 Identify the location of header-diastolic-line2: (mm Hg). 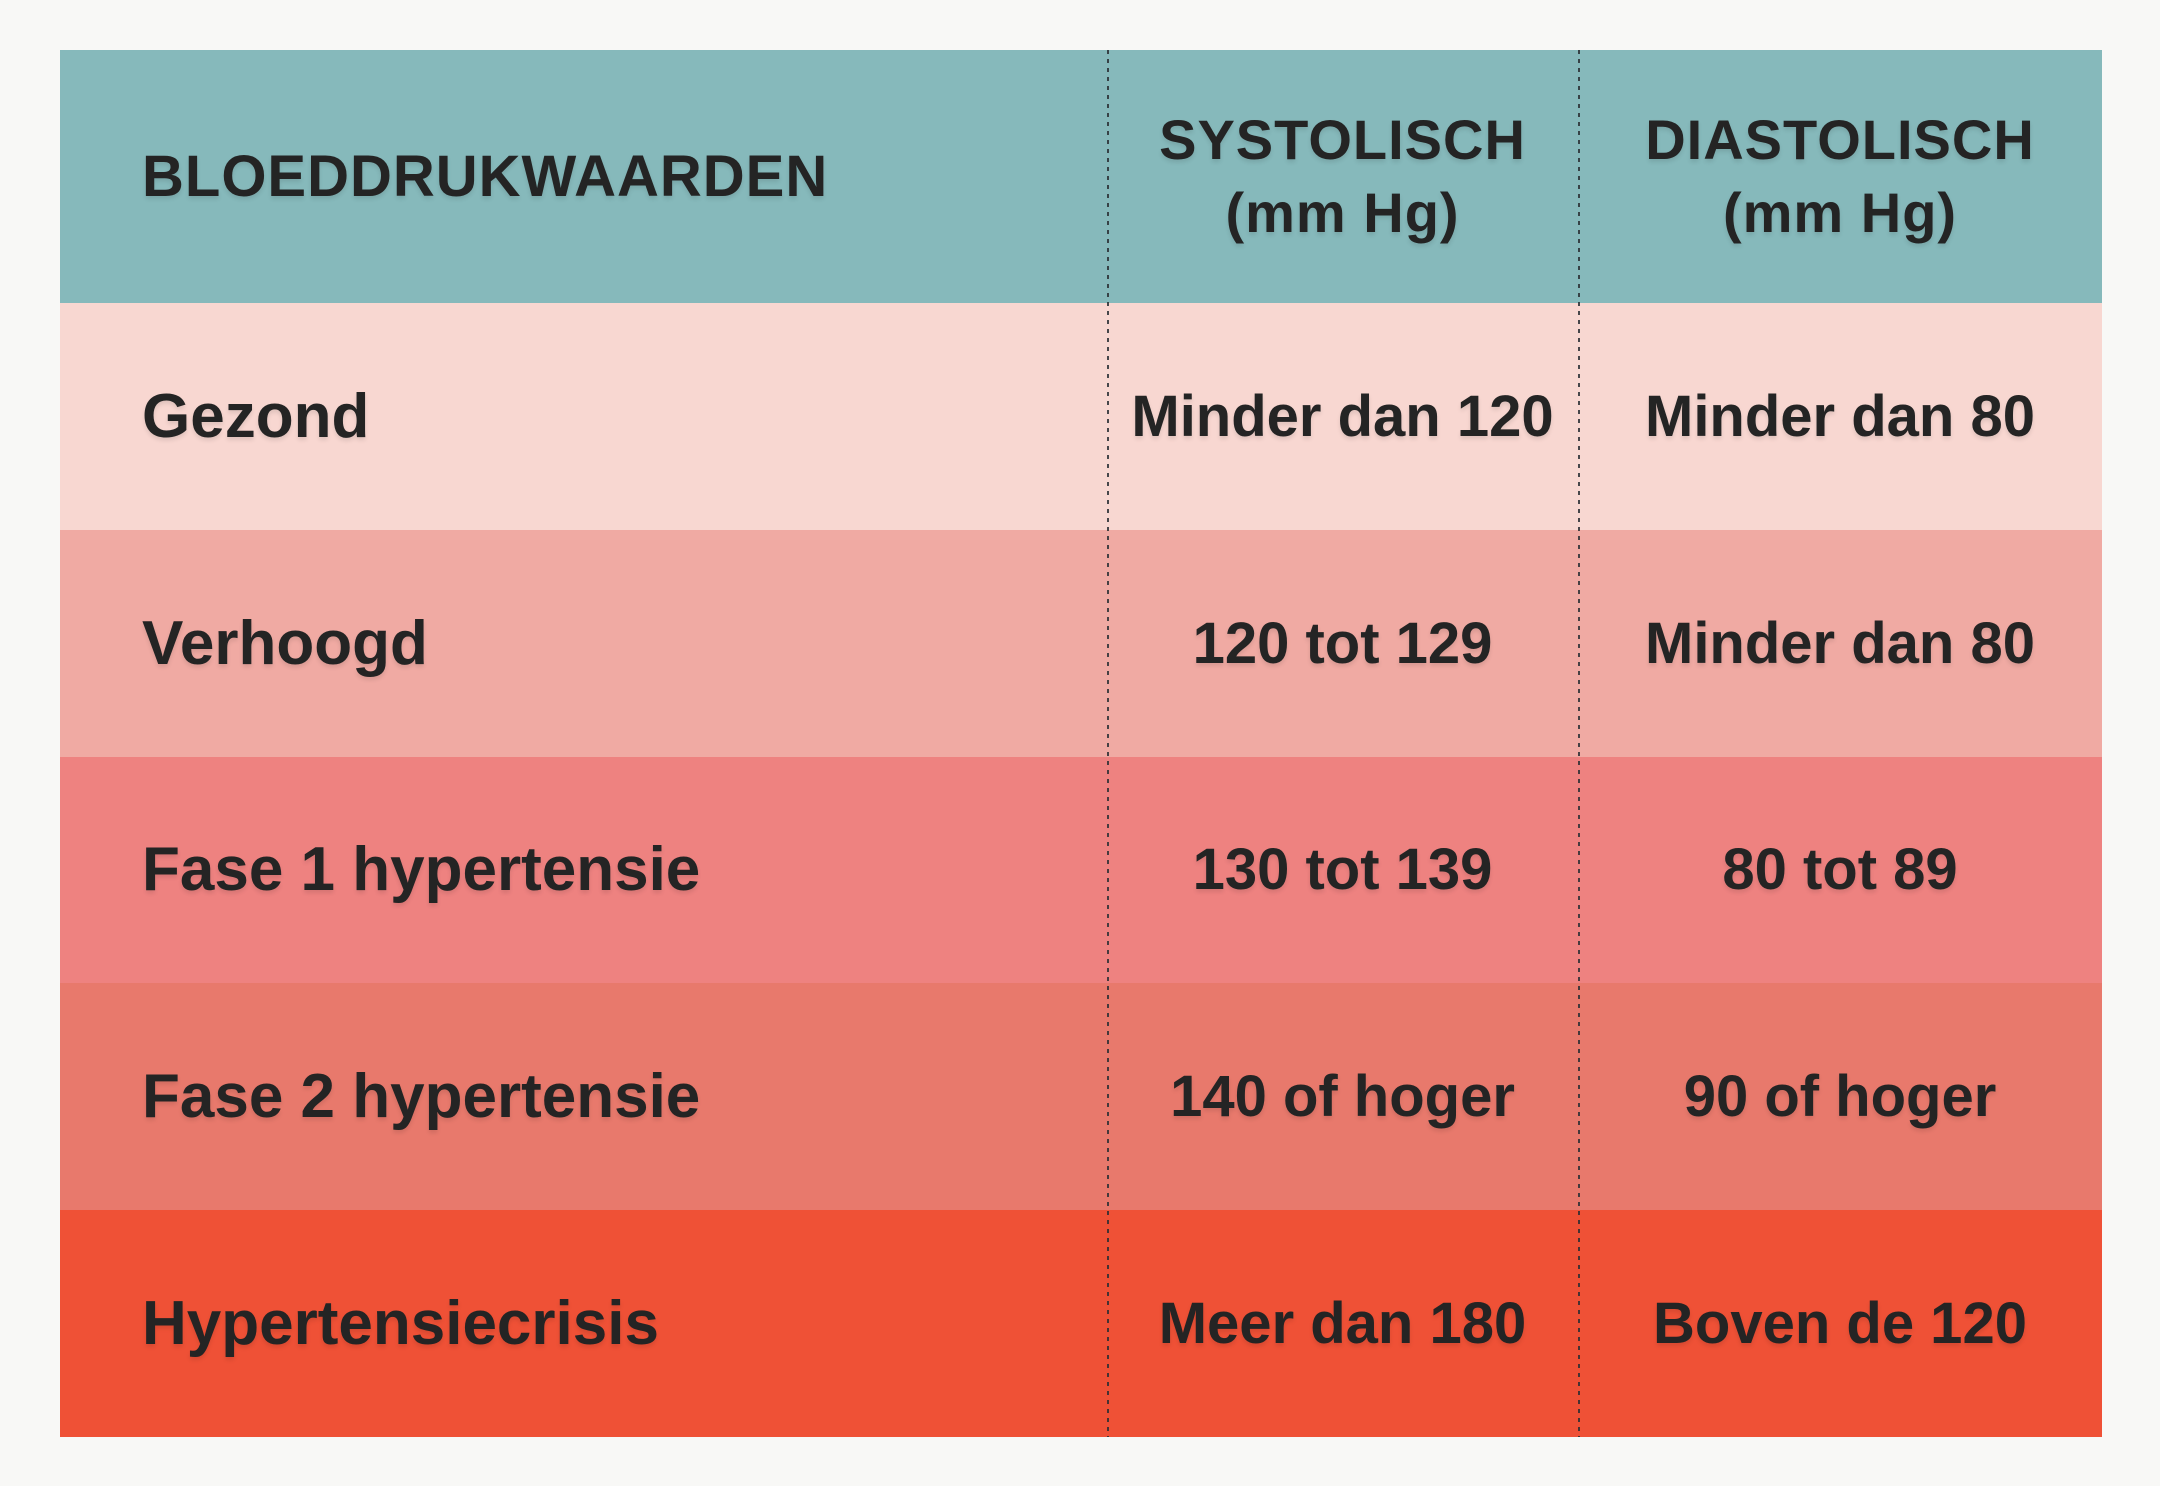
(1840, 212).